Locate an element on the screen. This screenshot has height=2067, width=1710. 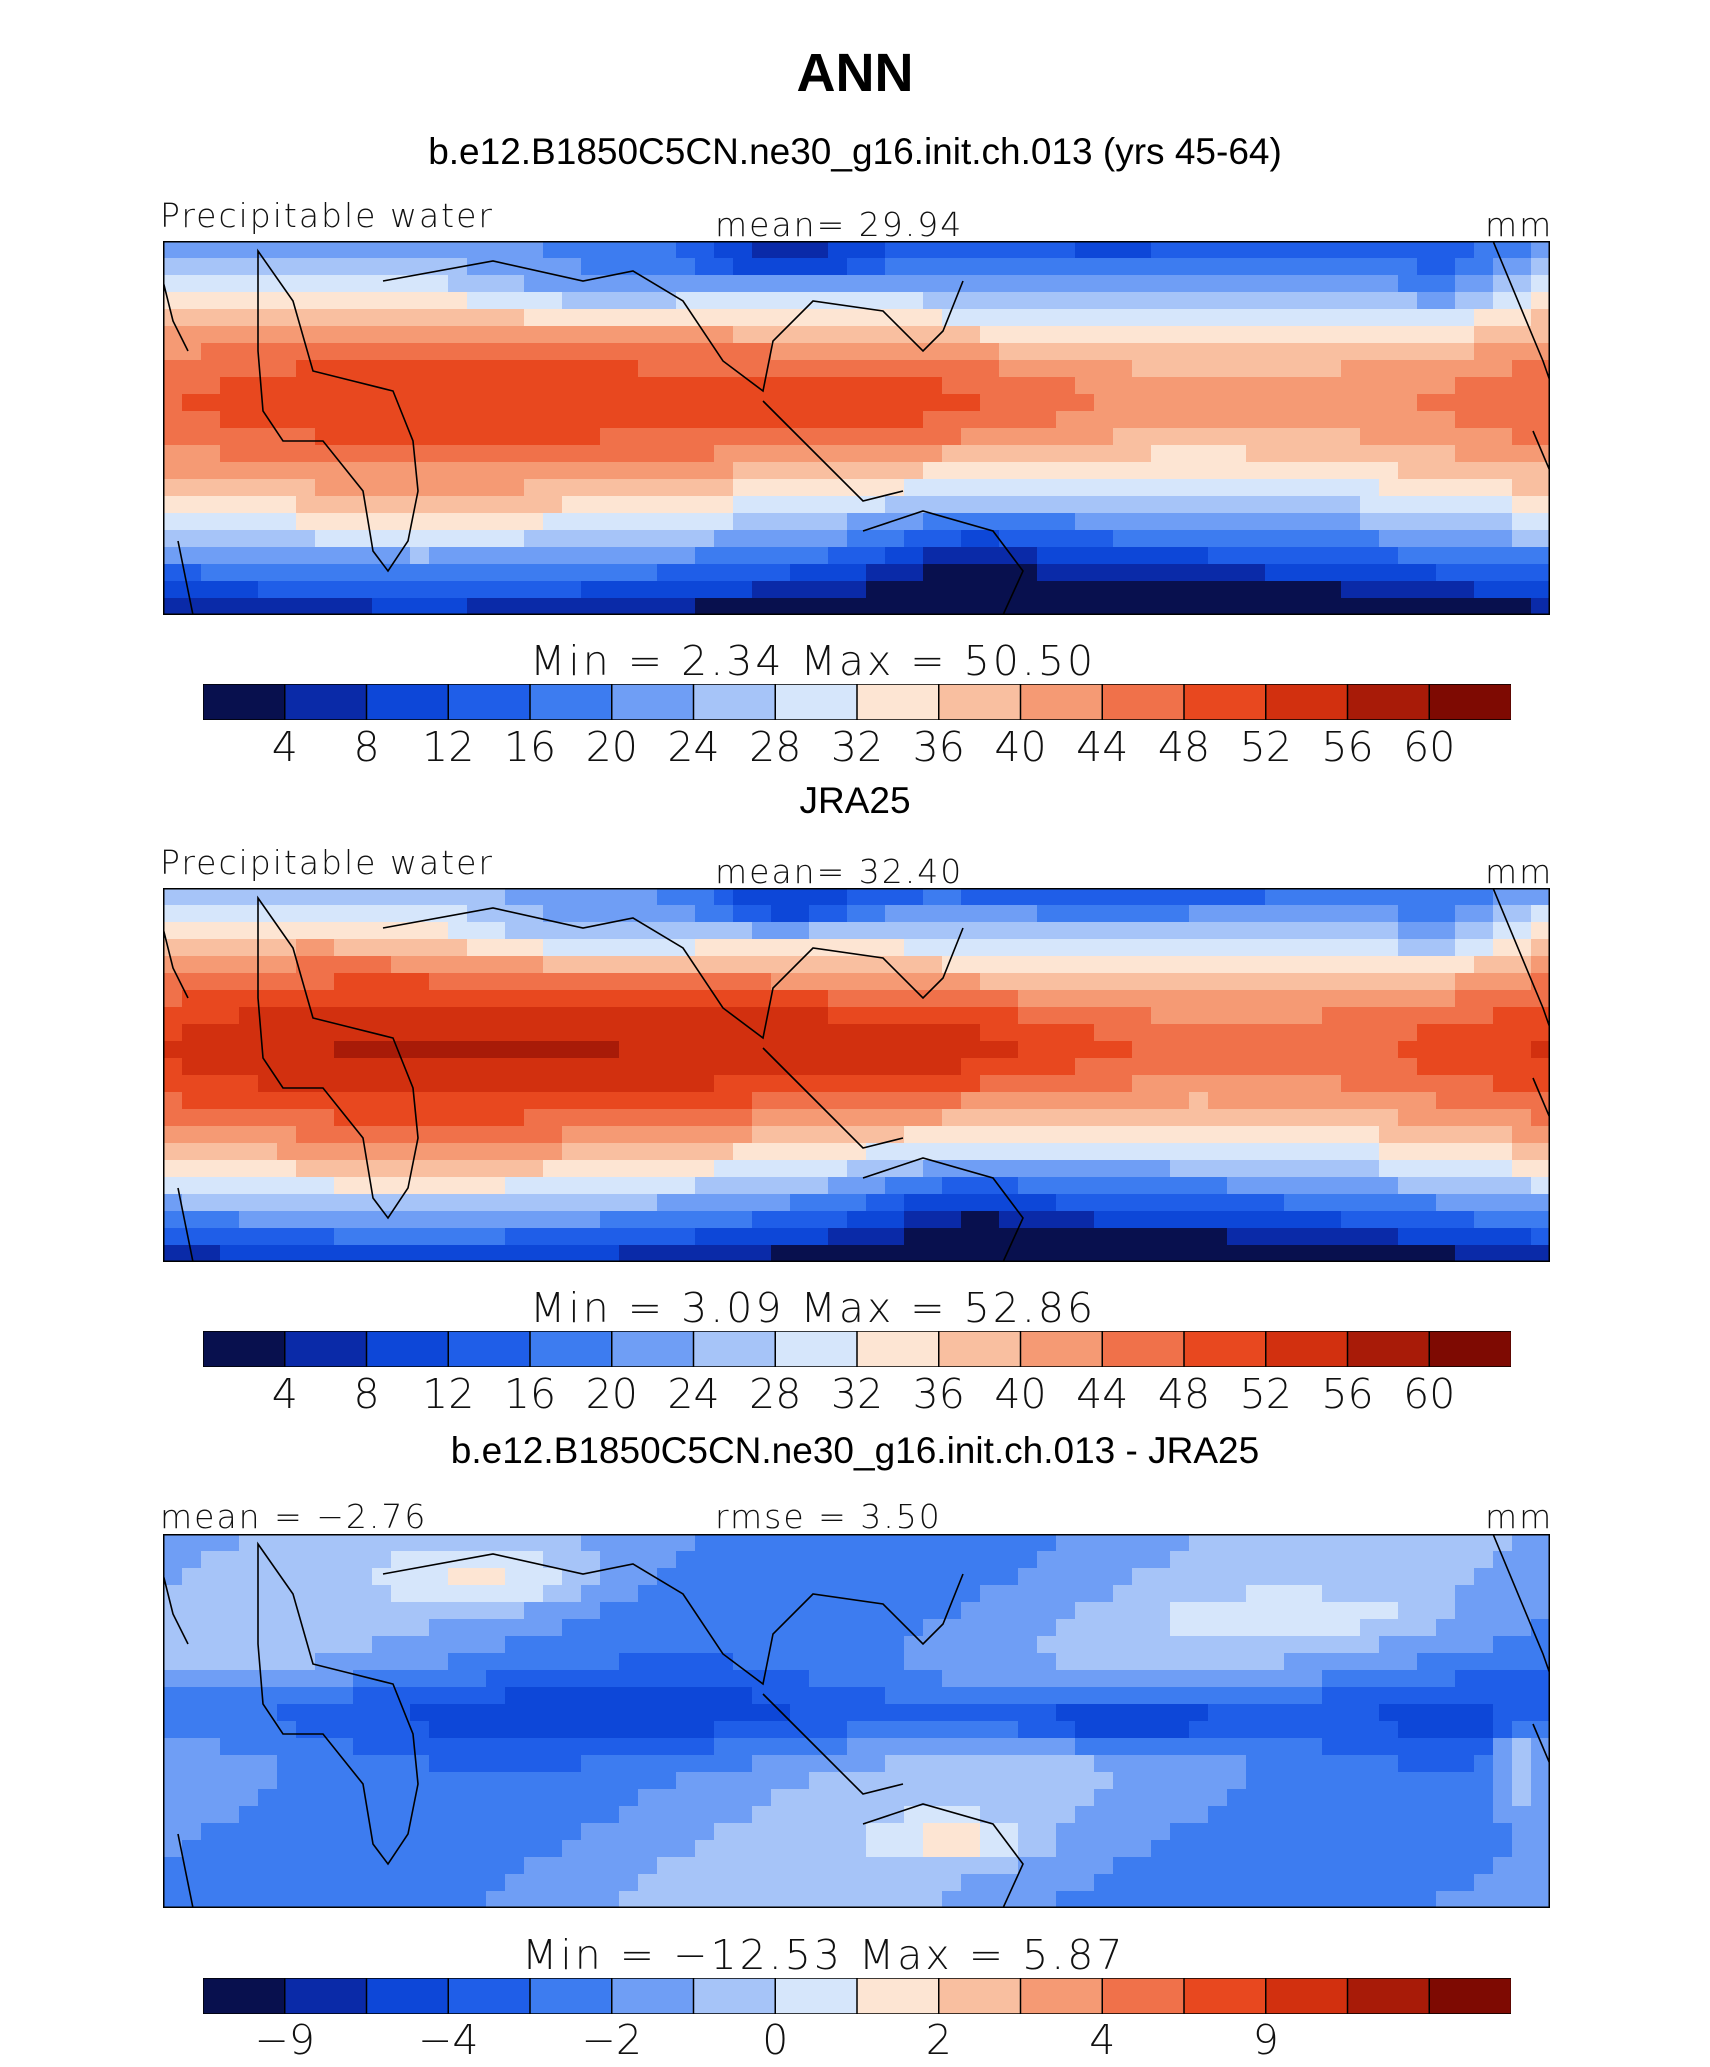
panel-3-colorbar-ticks: −9 −4 −2 0 2 4 9 is located at coordinates (857, 2041).